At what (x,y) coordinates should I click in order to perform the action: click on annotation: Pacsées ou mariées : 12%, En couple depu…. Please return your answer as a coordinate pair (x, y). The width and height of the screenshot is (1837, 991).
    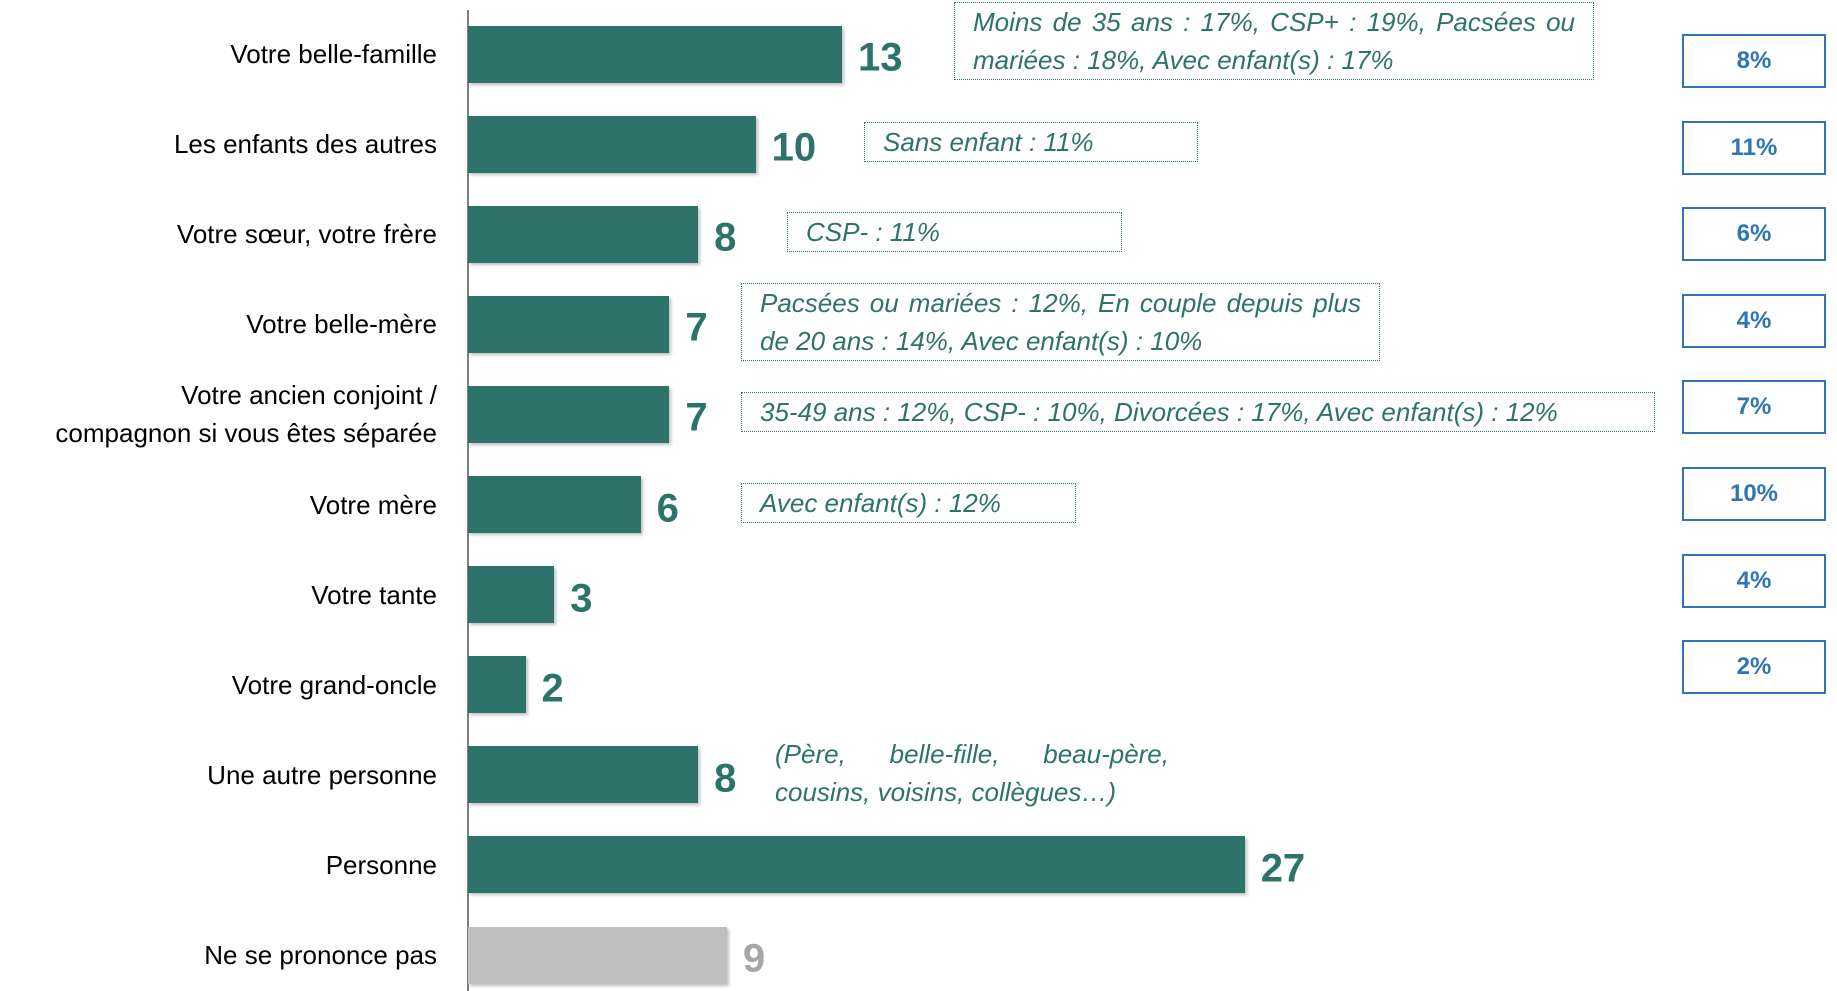
    Looking at the image, I should click on (1060, 322).